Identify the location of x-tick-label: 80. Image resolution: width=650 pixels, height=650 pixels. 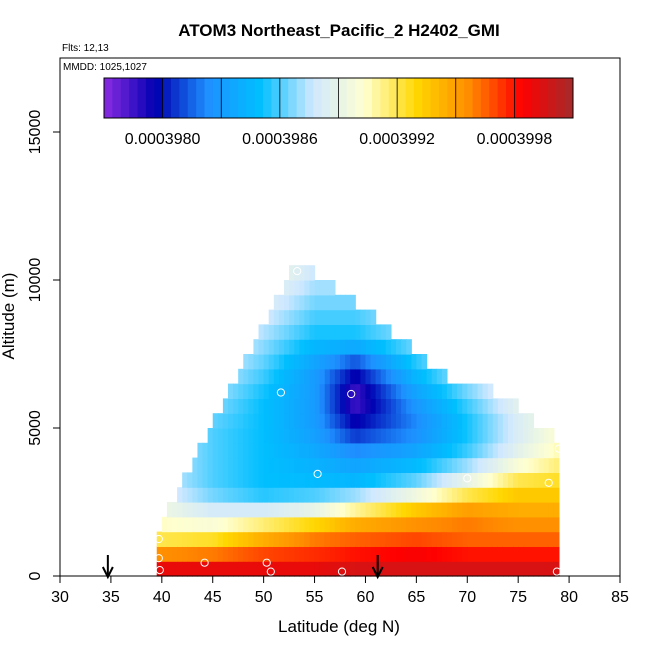
(569, 597).